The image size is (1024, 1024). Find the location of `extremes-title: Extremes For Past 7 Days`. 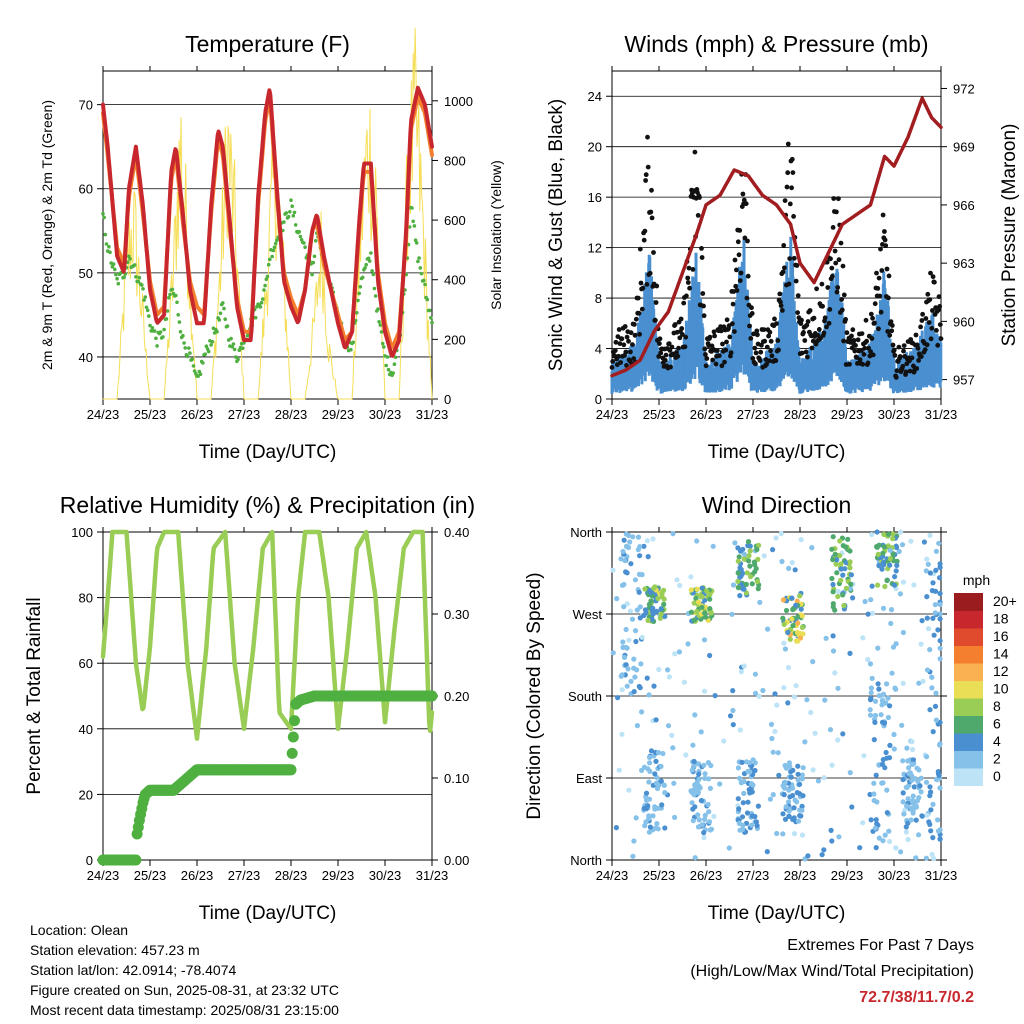

extremes-title: Extremes For Past 7 Days is located at coordinates (880, 945).